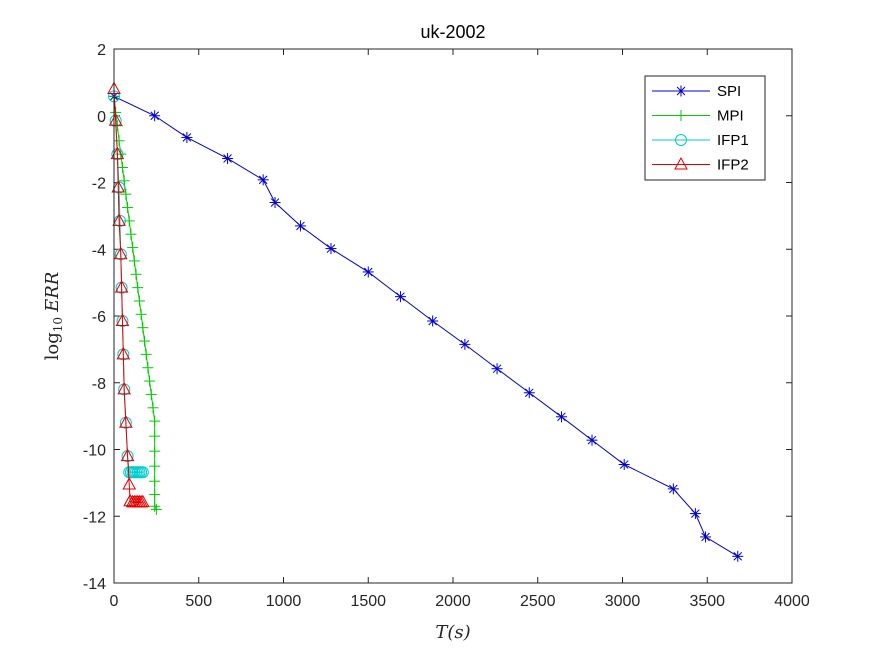  What do you see at coordinates (101, 117) in the screenshot?
I see `y-tick-label: 0` at bounding box center [101, 117].